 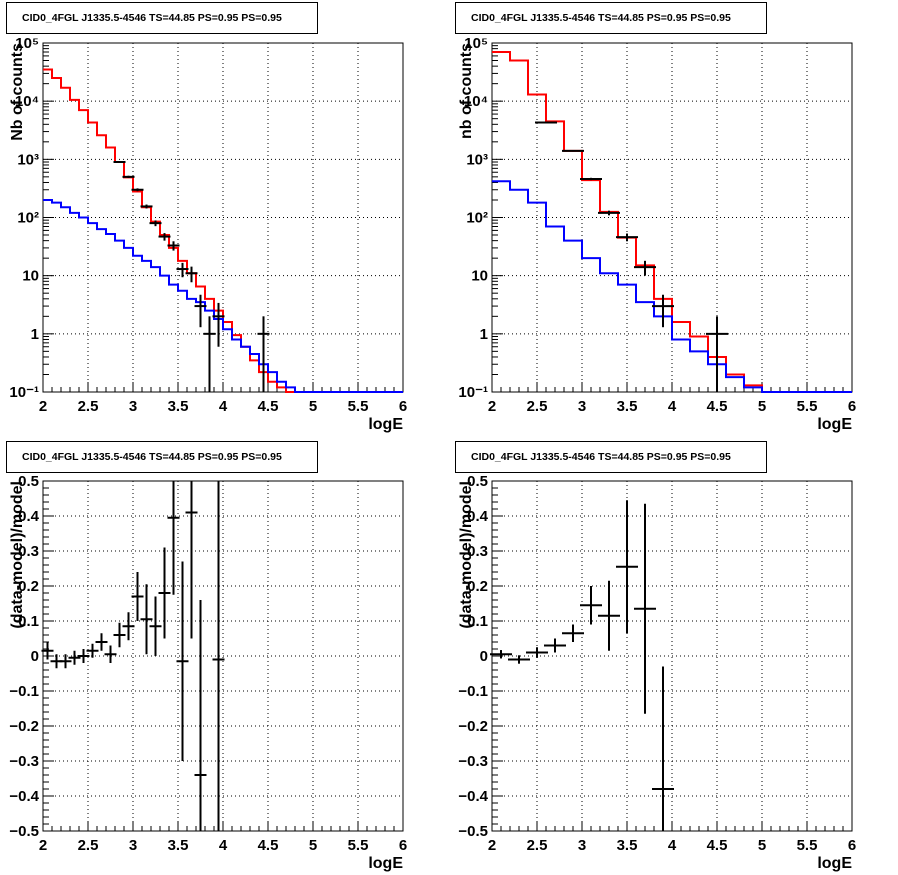 I want to click on y-tick-label: 10⁻¹, so click(x=24, y=392).